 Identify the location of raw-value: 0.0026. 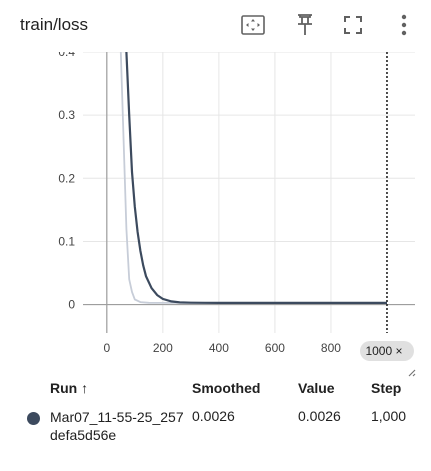
(319, 416).